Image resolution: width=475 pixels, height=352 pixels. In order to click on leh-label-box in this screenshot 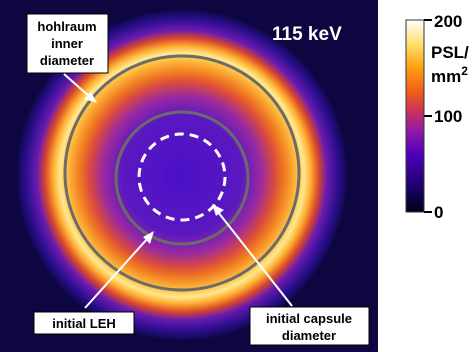, I will do `click(84, 323)`.